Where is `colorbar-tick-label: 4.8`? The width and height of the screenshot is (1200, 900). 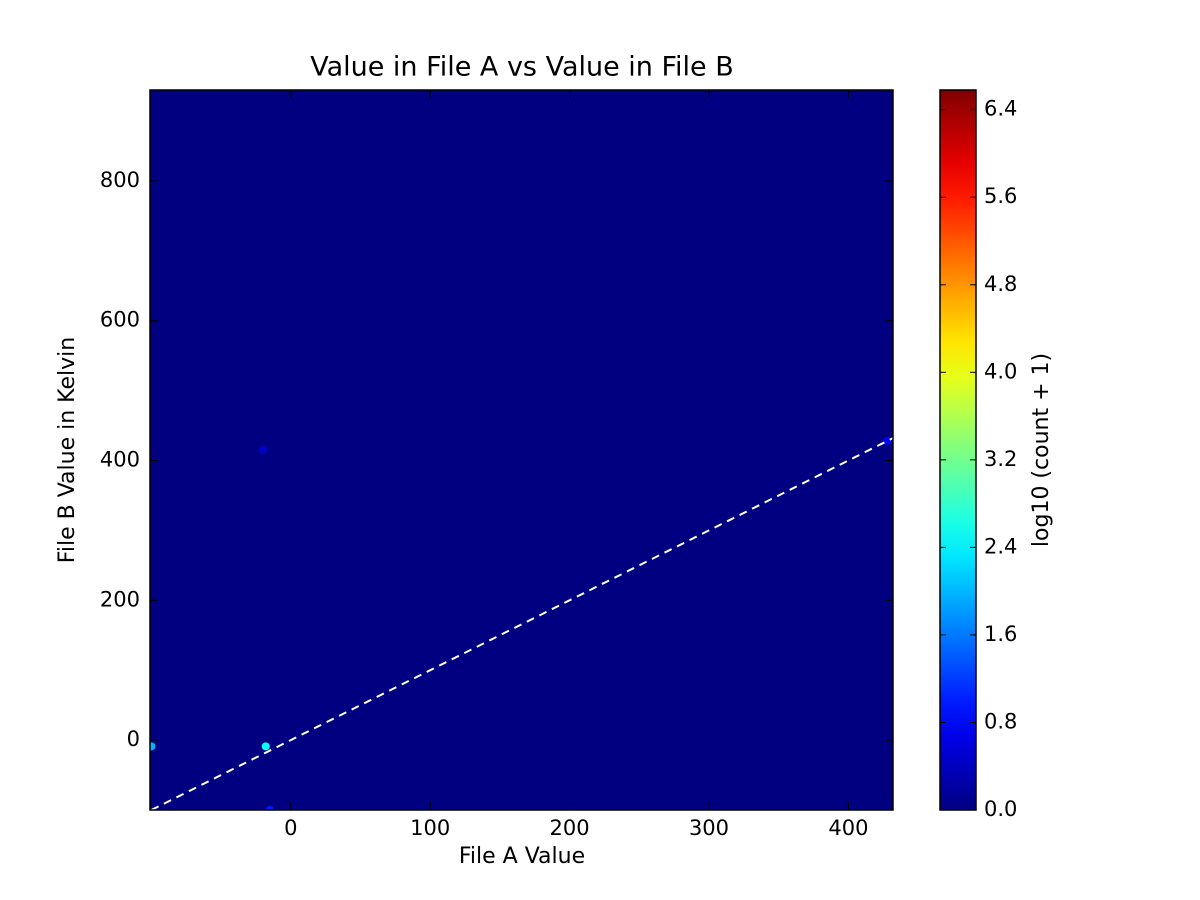
colorbar-tick-label: 4.8 is located at coordinates (1000, 284).